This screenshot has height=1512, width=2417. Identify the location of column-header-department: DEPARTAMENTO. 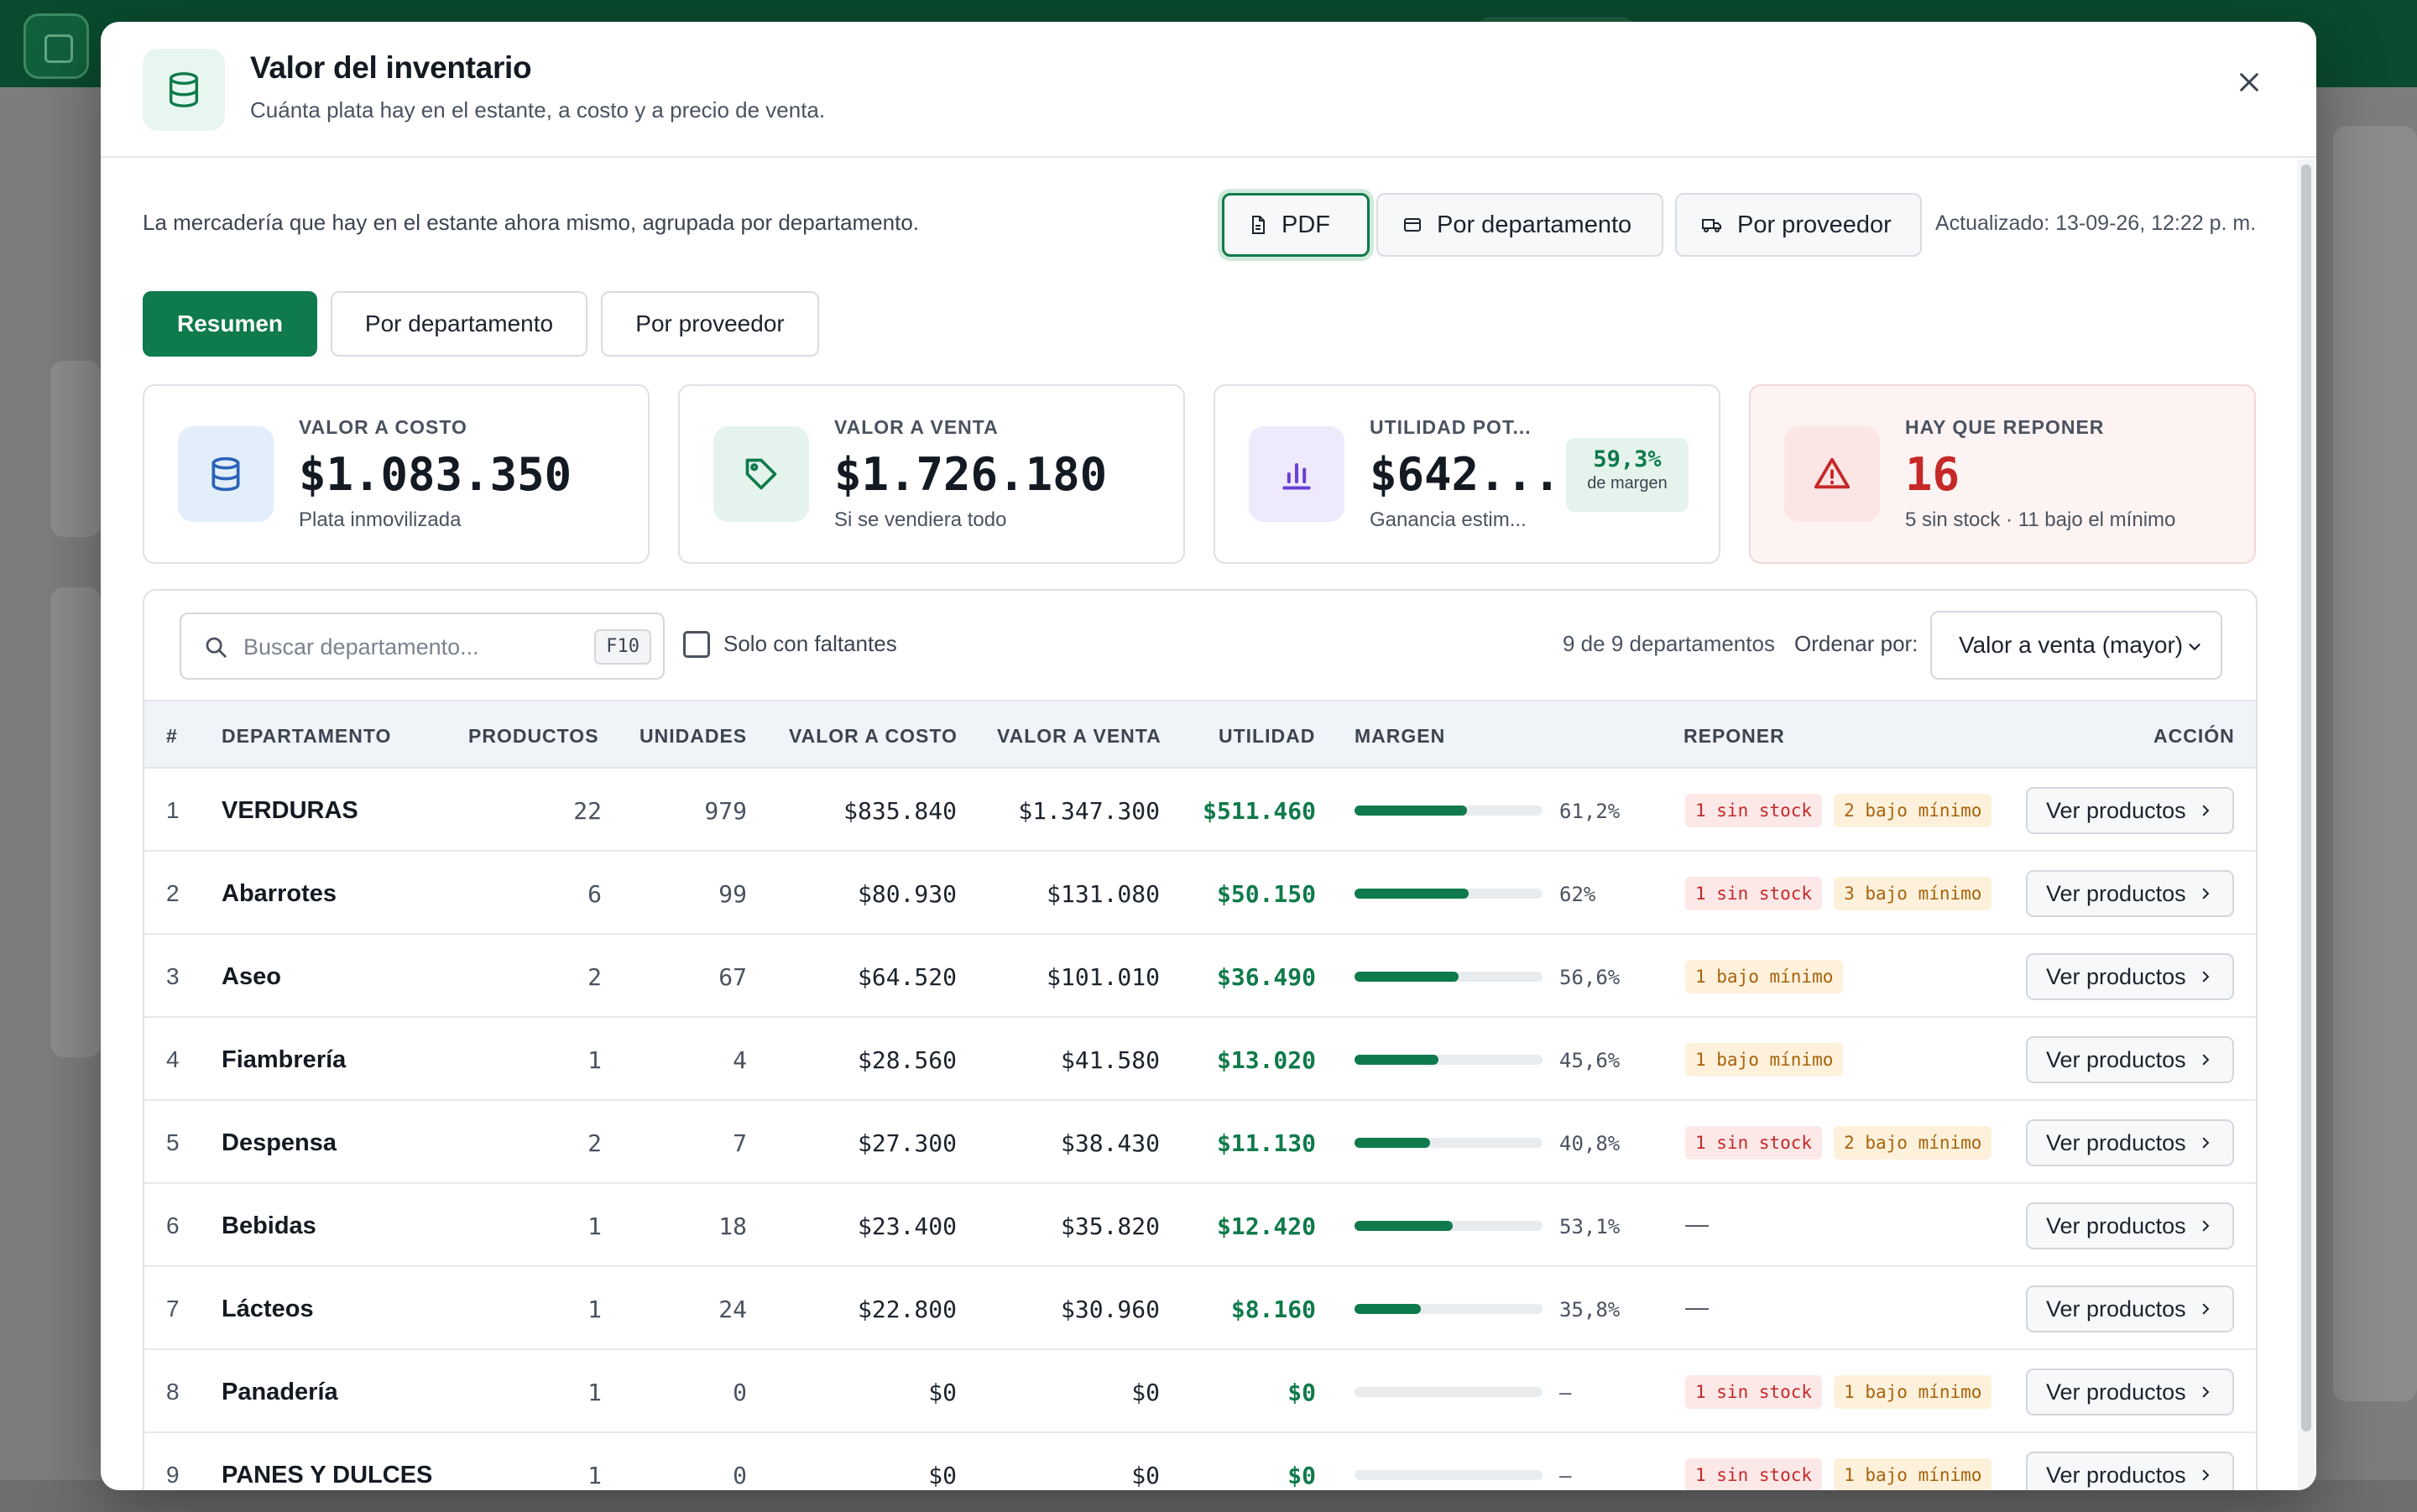
(307, 736).